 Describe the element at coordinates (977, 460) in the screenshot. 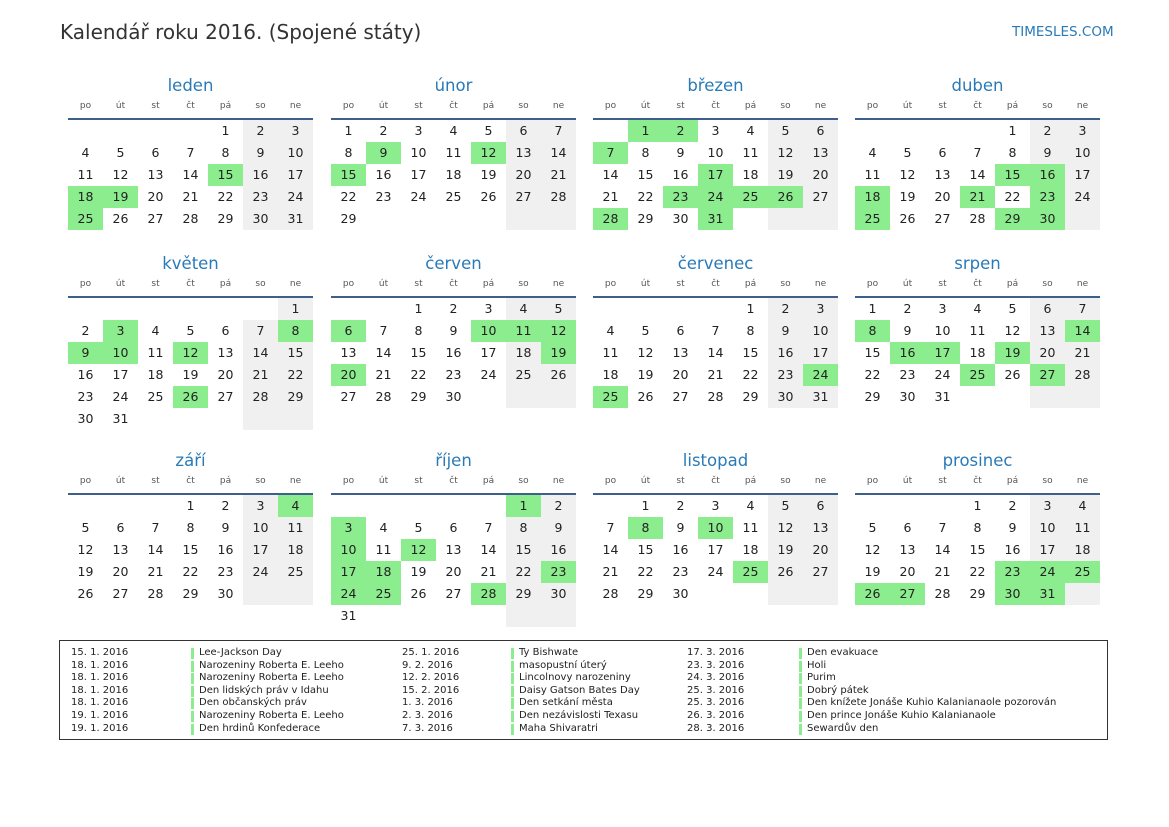

I see `month-name: prosinec` at that location.